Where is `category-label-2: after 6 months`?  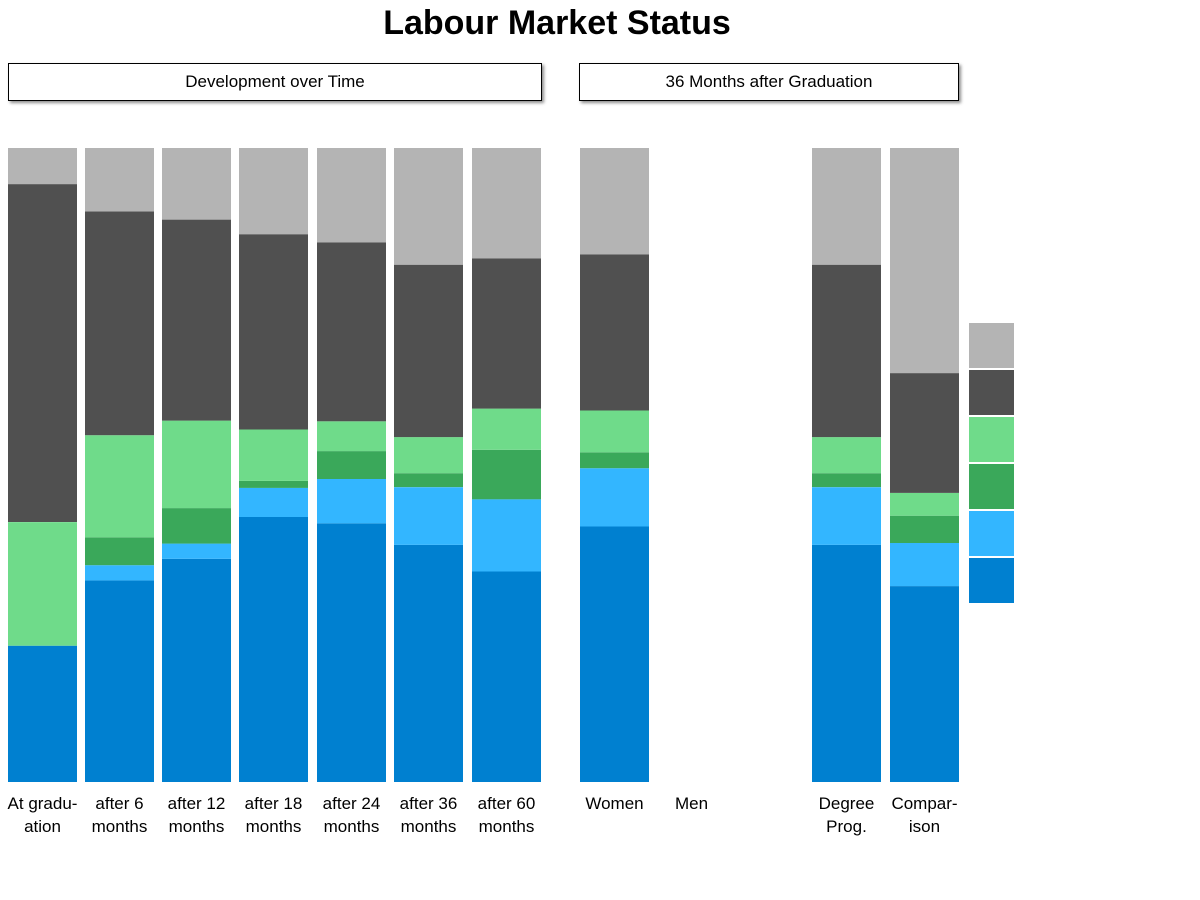
category-label-2: after 6 months is located at coordinates (120, 815).